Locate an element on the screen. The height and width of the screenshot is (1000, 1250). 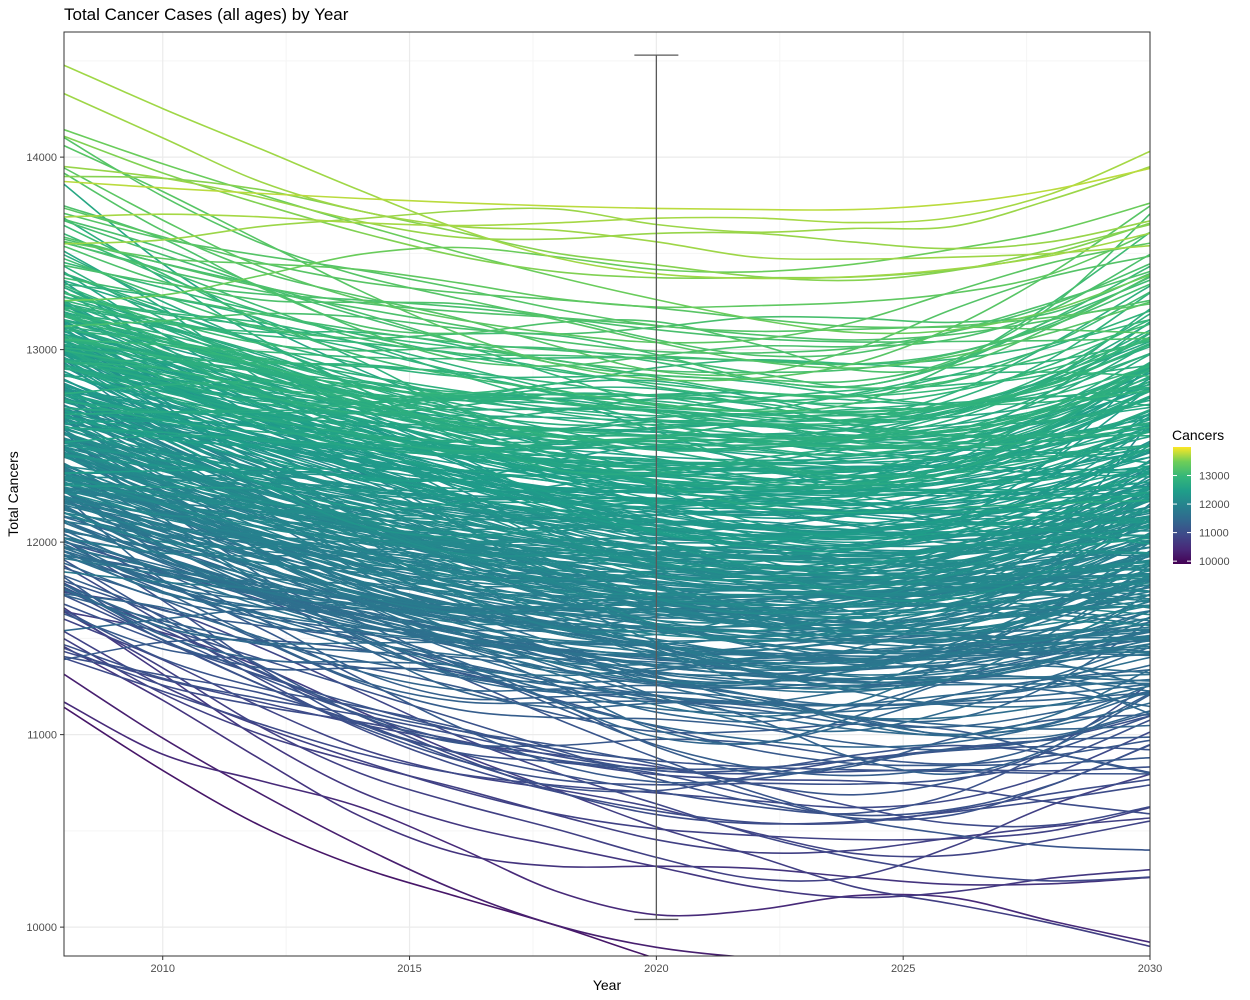
x-axis: 2010 2015 2020 2025 2030 is located at coordinates (656, 965).